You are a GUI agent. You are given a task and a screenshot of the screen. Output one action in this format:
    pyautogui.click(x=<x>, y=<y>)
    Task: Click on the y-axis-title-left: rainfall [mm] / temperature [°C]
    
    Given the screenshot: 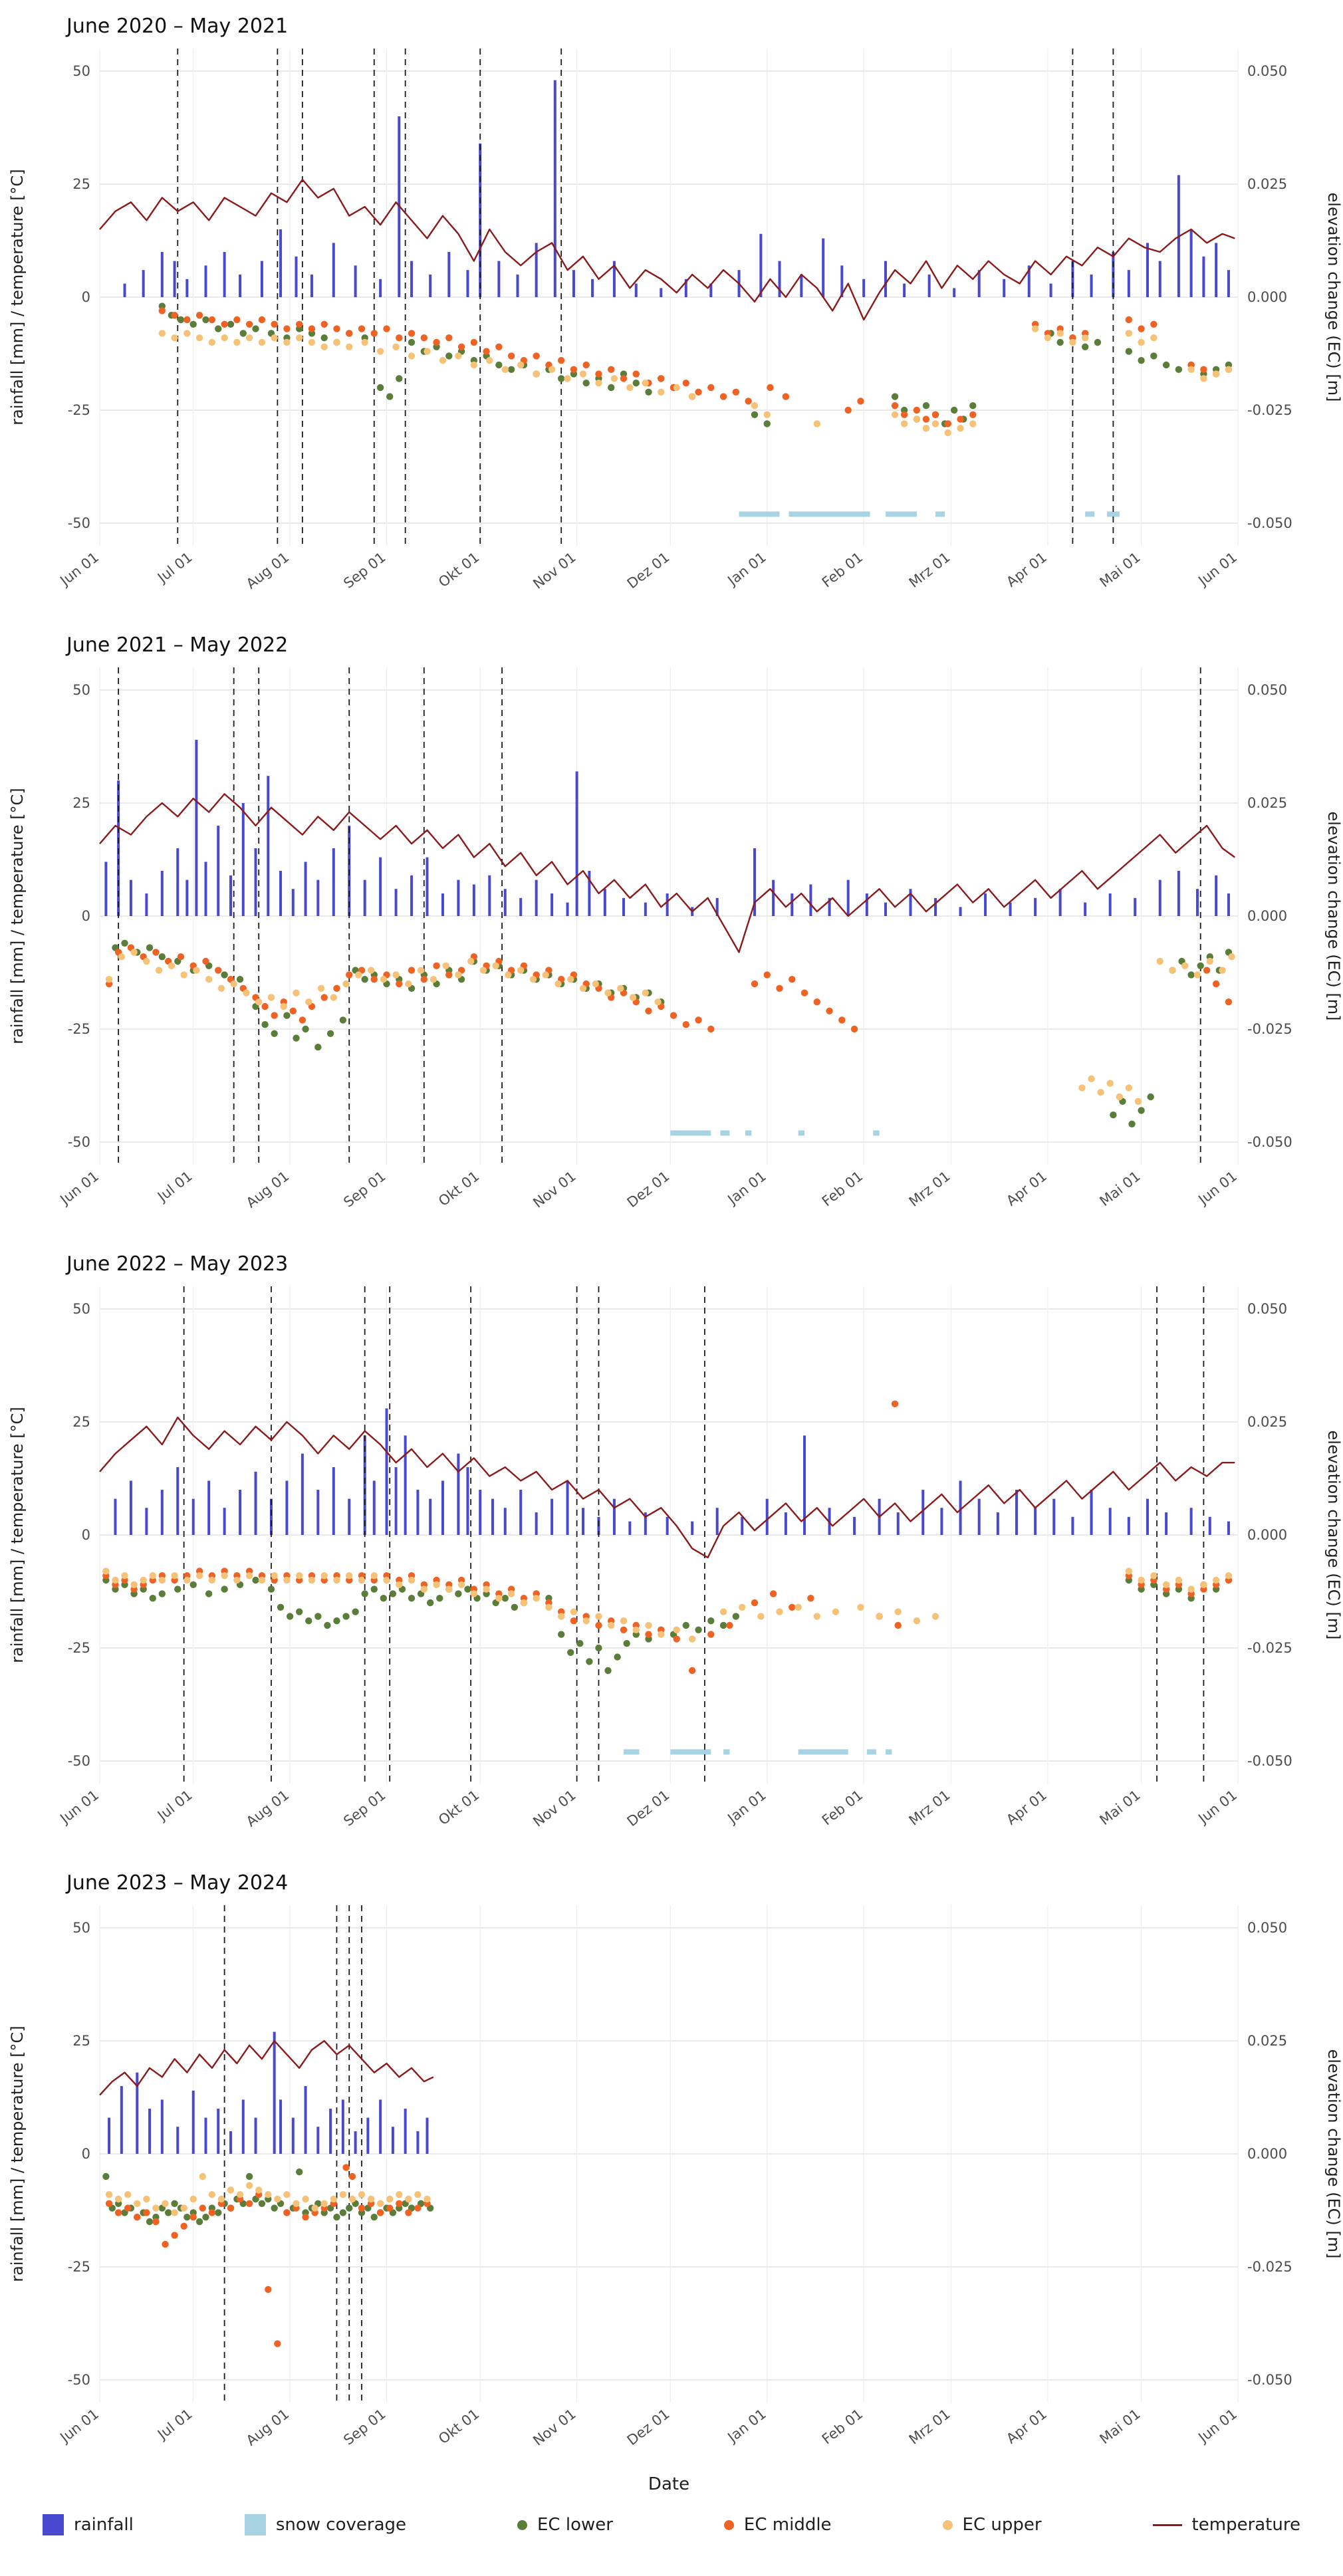 What is the action you would take?
    pyautogui.click(x=17, y=297)
    